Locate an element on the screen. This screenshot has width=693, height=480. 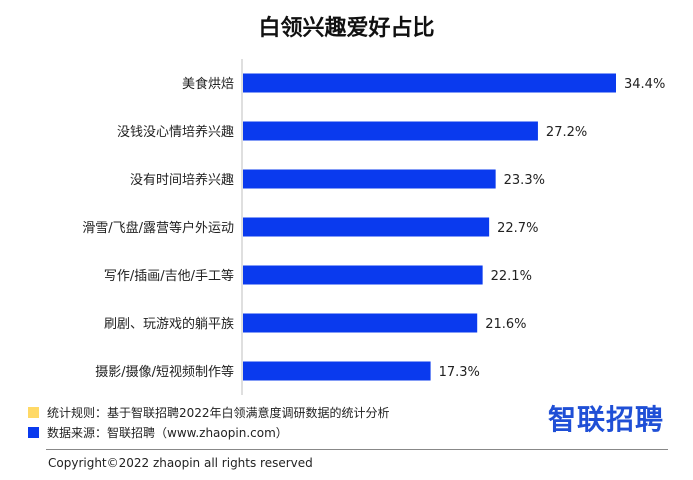
note-rule: 统计规则：基于智联招聘2022年白领满意度调研数据的统计分析 is located at coordinates (209, 412).